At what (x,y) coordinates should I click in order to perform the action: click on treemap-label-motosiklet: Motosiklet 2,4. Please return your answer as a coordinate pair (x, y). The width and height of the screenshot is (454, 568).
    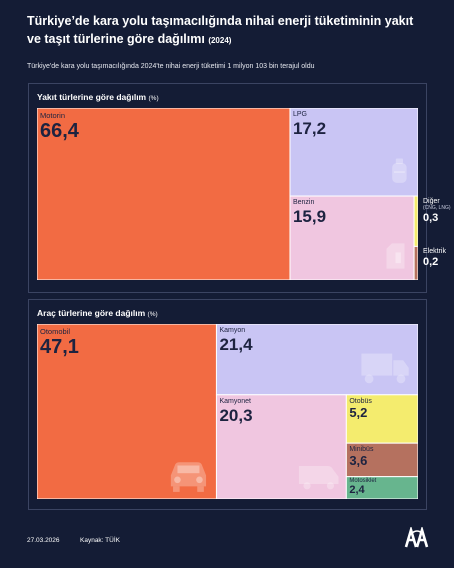
    Looking at the image, I should click on (382, 488).